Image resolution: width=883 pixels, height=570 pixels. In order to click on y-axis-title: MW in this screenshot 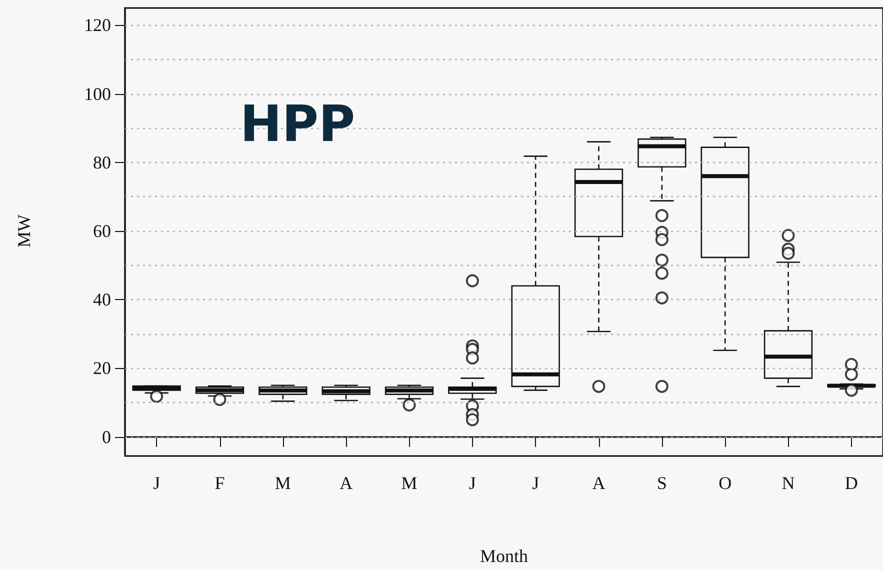, I will do `click(24, 231)`.